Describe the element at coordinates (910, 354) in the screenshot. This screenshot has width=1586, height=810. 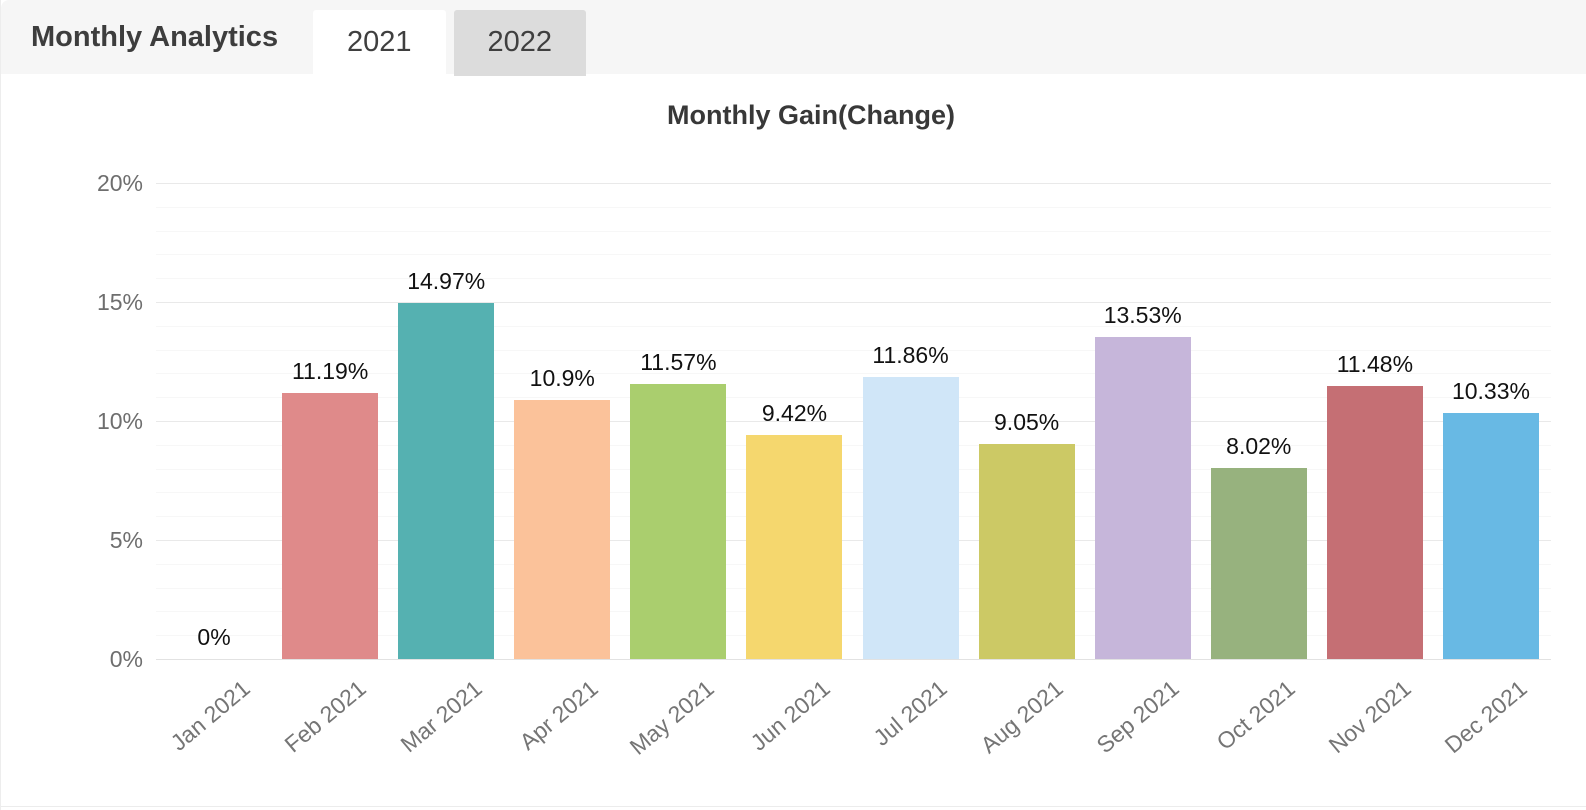
I see `value-label-jul-2021: 11.86%` at that location.